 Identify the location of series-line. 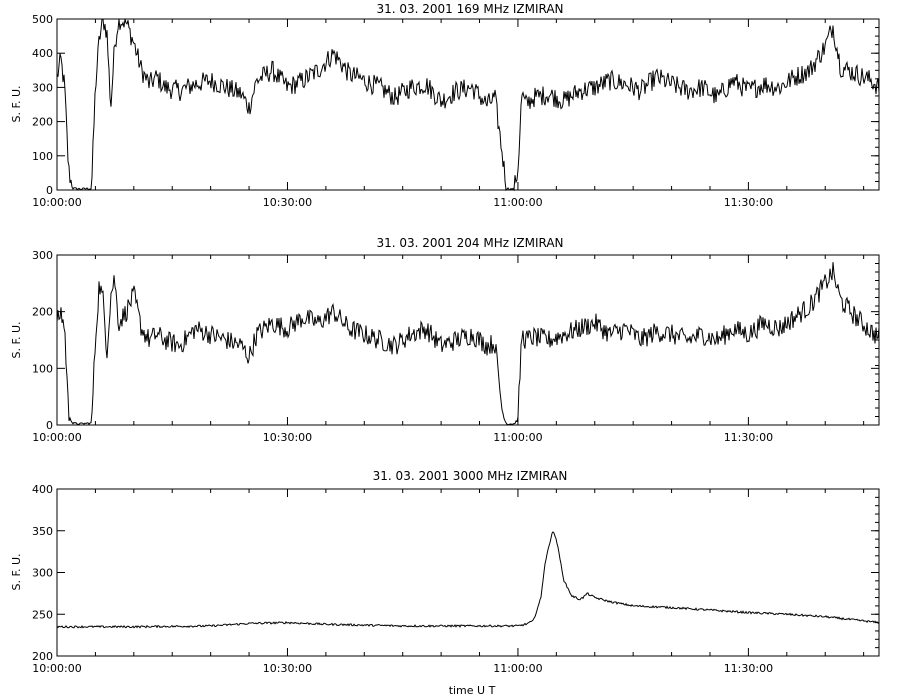
(468, 580).